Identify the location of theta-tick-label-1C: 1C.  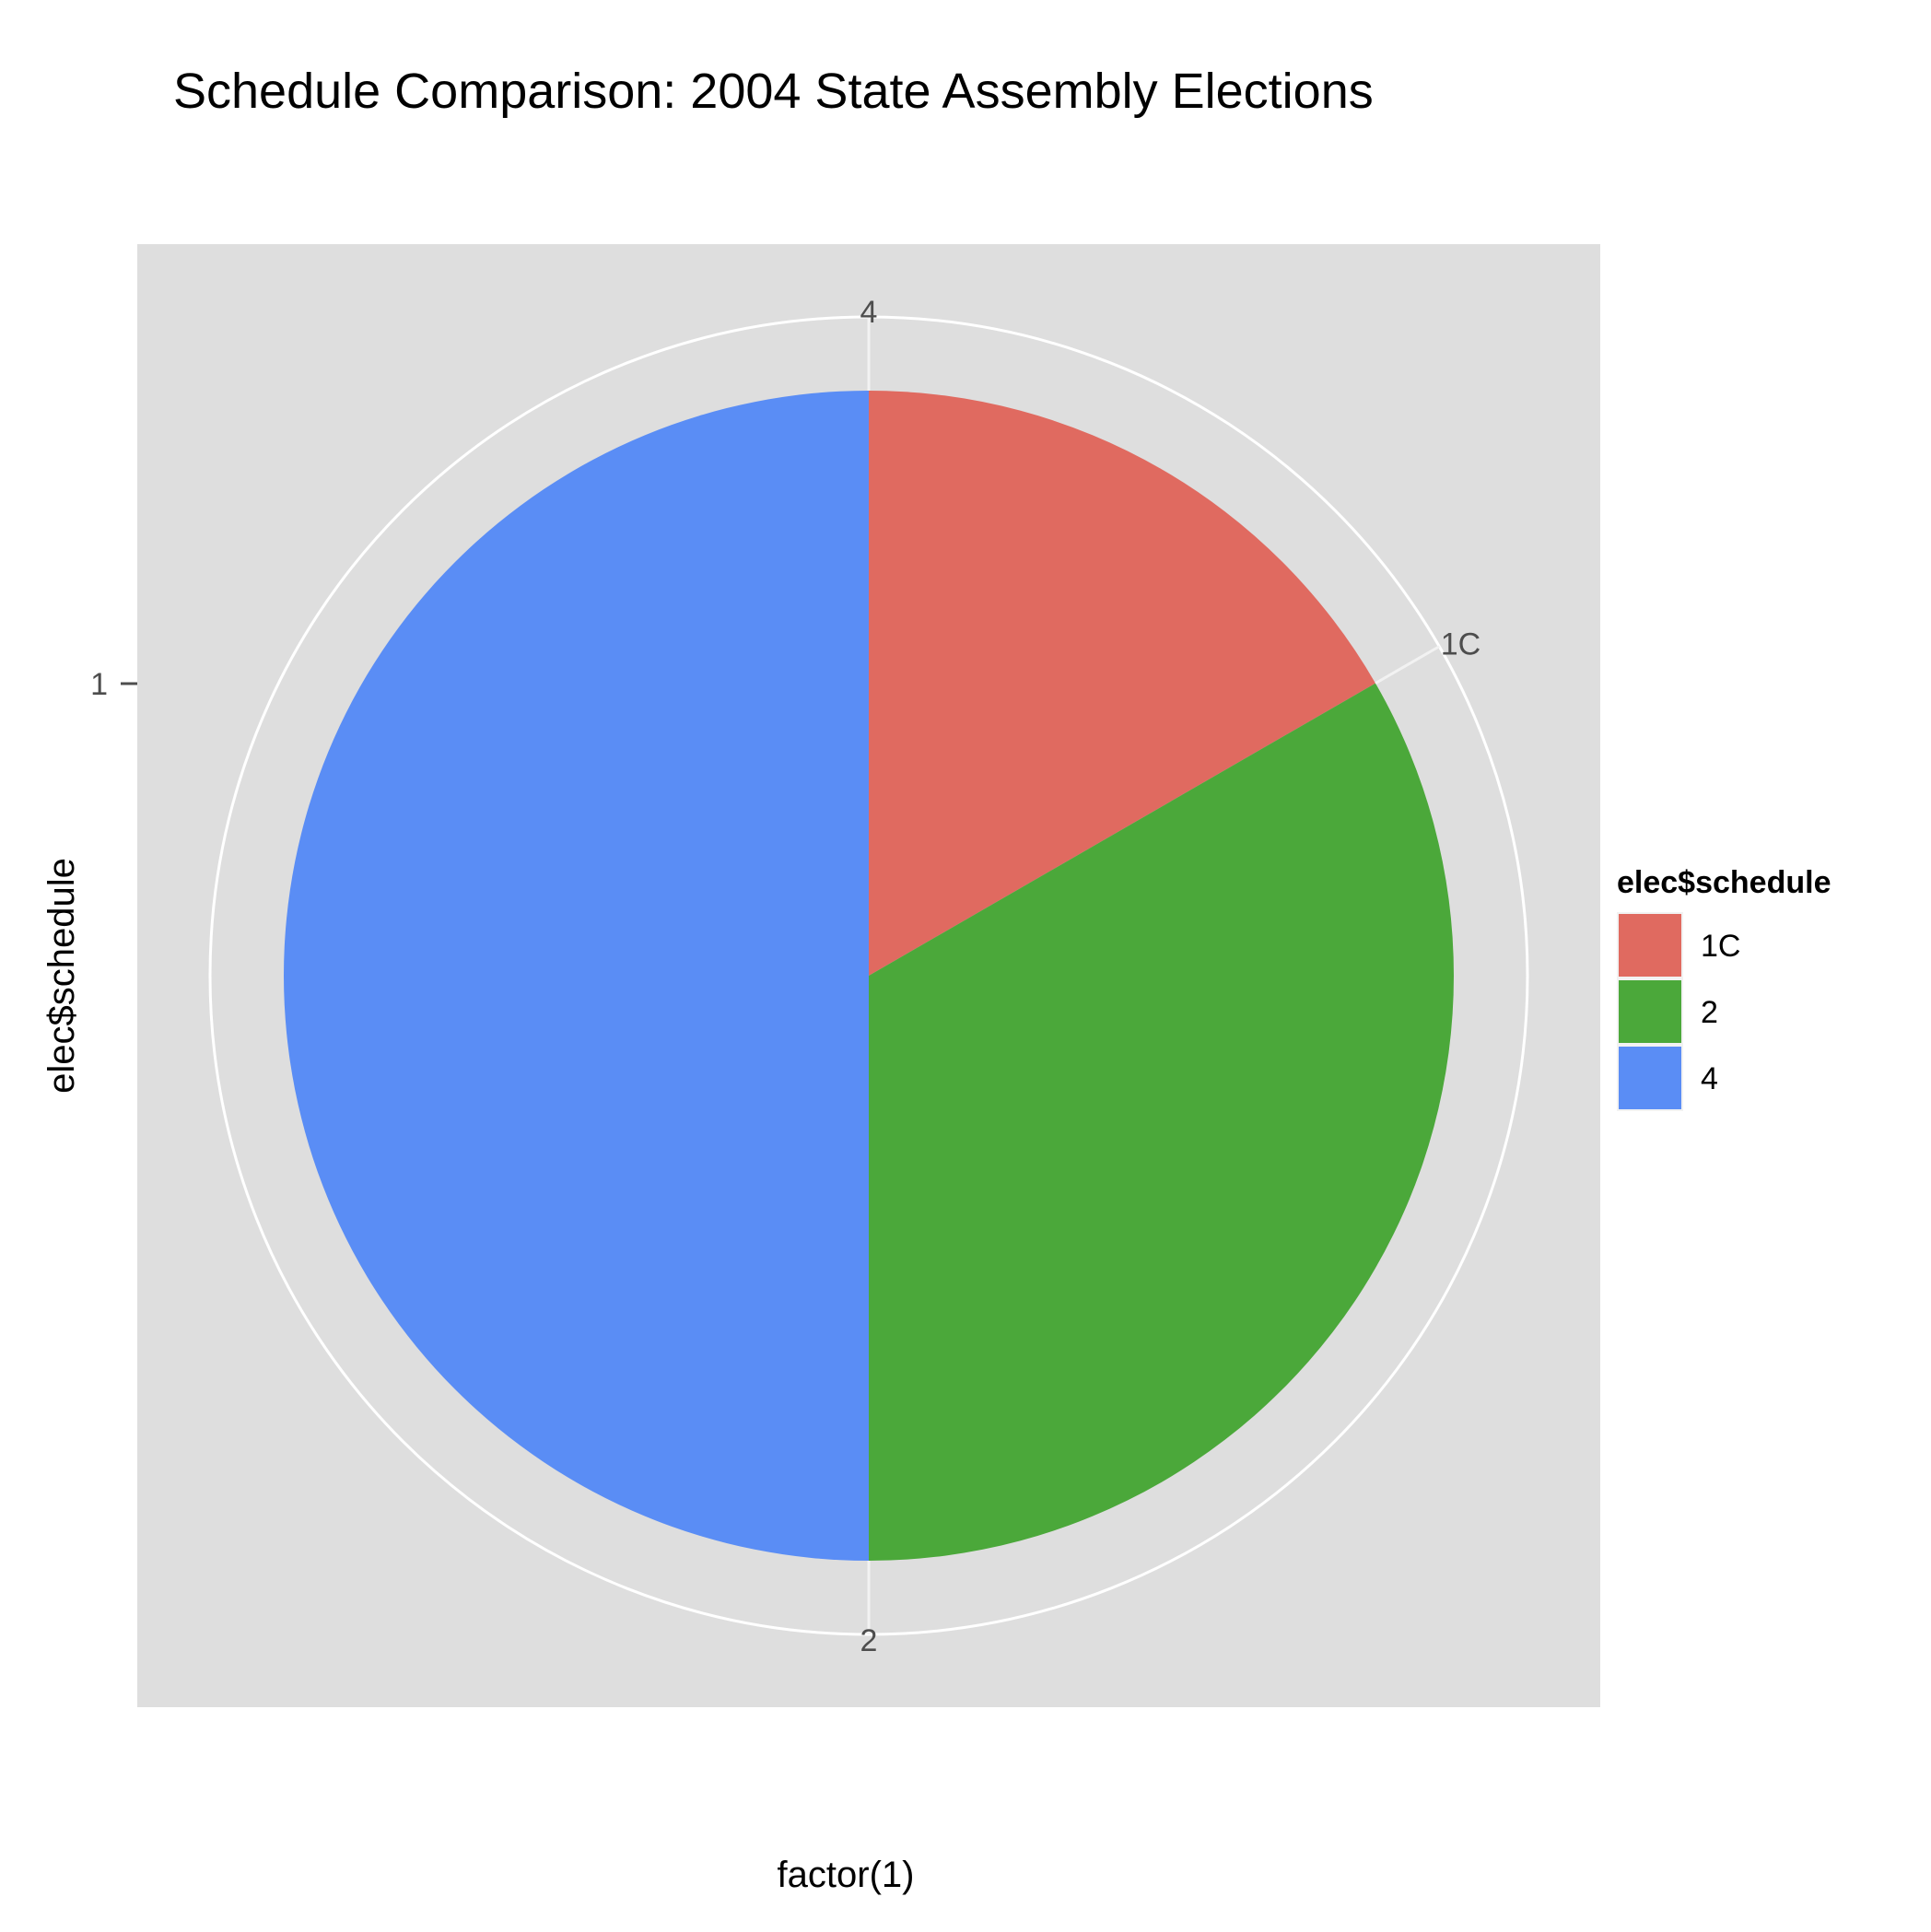
(1460, 644).